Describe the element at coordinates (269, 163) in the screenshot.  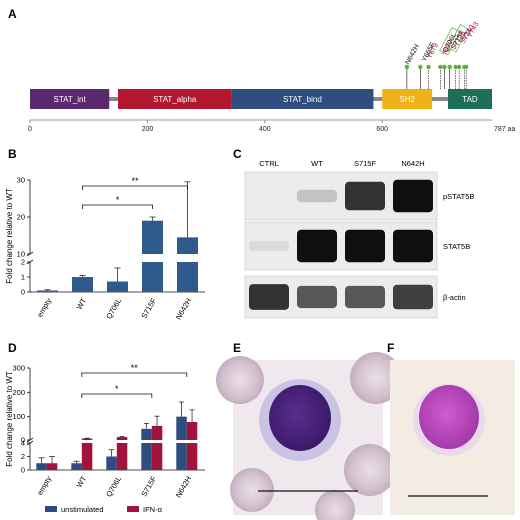
I see `lane-label: CTRL` at that location.